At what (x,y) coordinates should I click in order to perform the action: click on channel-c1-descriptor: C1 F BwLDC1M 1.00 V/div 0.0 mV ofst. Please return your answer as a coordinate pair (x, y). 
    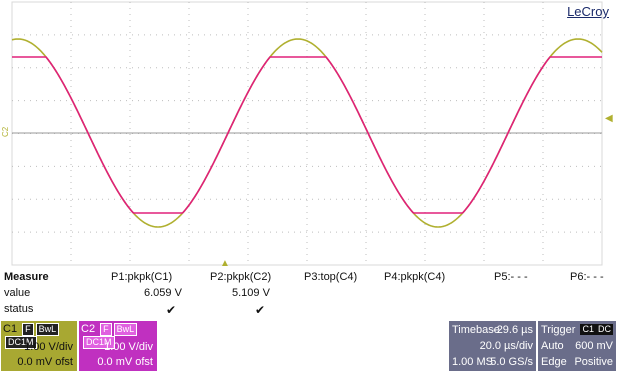
    Looking at the image, I should click on (39, 346).